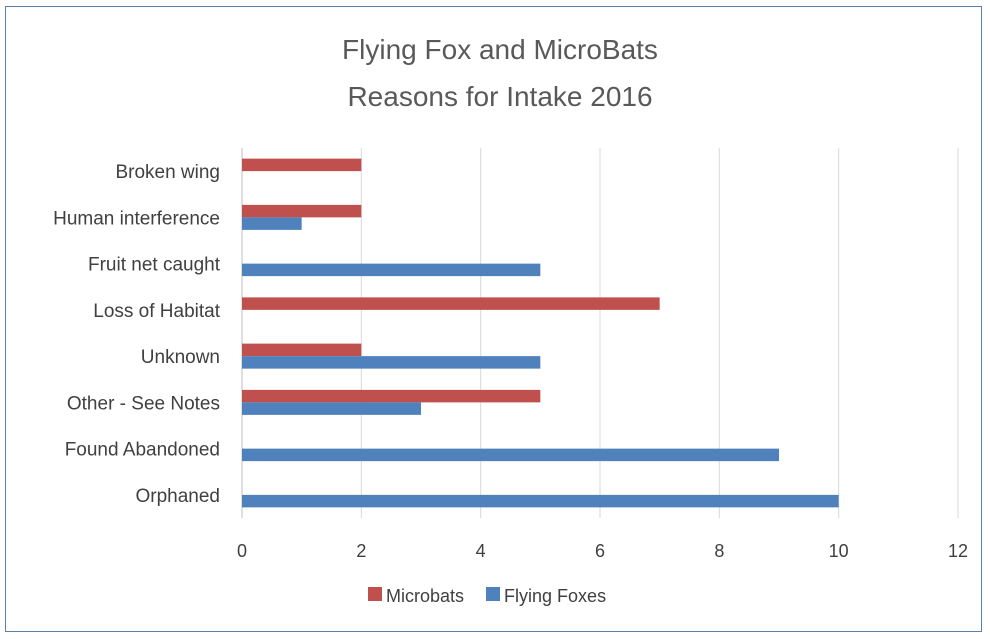 The width and height of the screenshot is (990, 639). I want to click on bar-microbats-human-interference, so click(302, 211).